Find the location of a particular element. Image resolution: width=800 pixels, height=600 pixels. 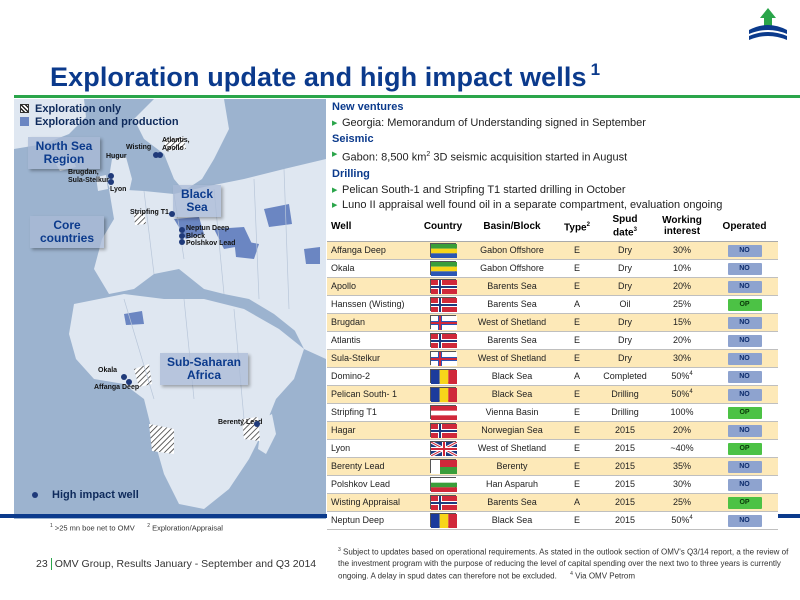

cell-operated: OP is located at coordinates (744, 448).